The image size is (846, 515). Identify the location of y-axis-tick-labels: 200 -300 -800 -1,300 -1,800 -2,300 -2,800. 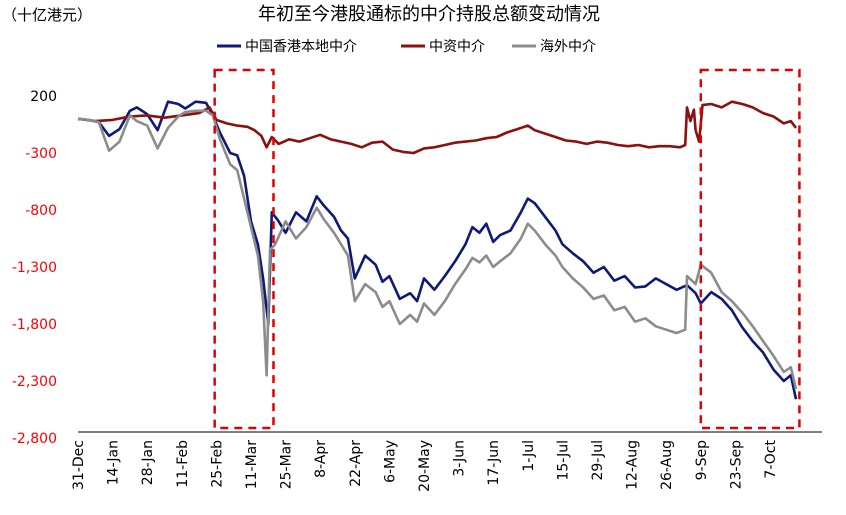
(34, 268).